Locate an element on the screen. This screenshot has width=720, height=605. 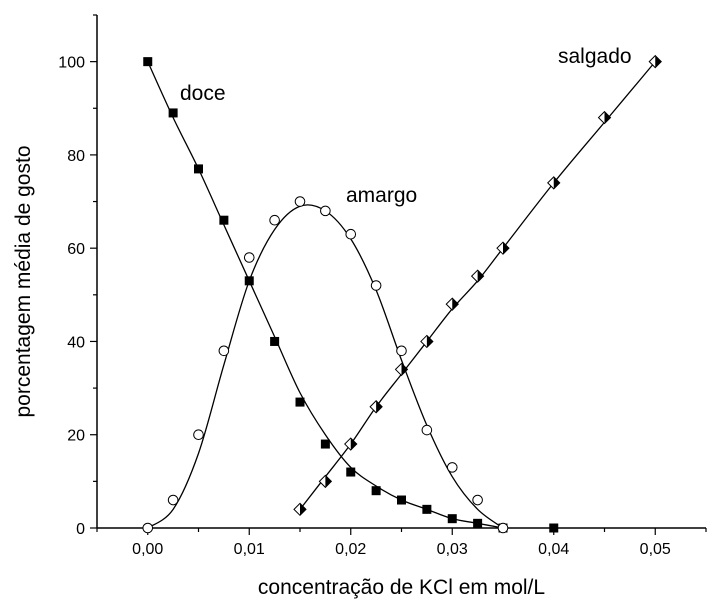
x-tick-label: 0,04 is located at coordinates (553, 549).